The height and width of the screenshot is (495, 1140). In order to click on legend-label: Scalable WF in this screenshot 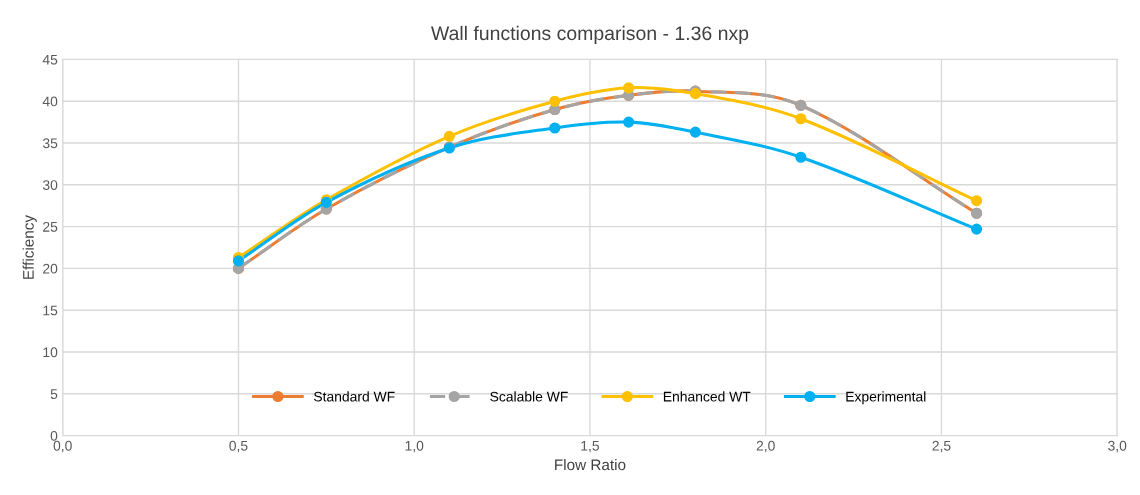, I will do `click(529, 396)`.